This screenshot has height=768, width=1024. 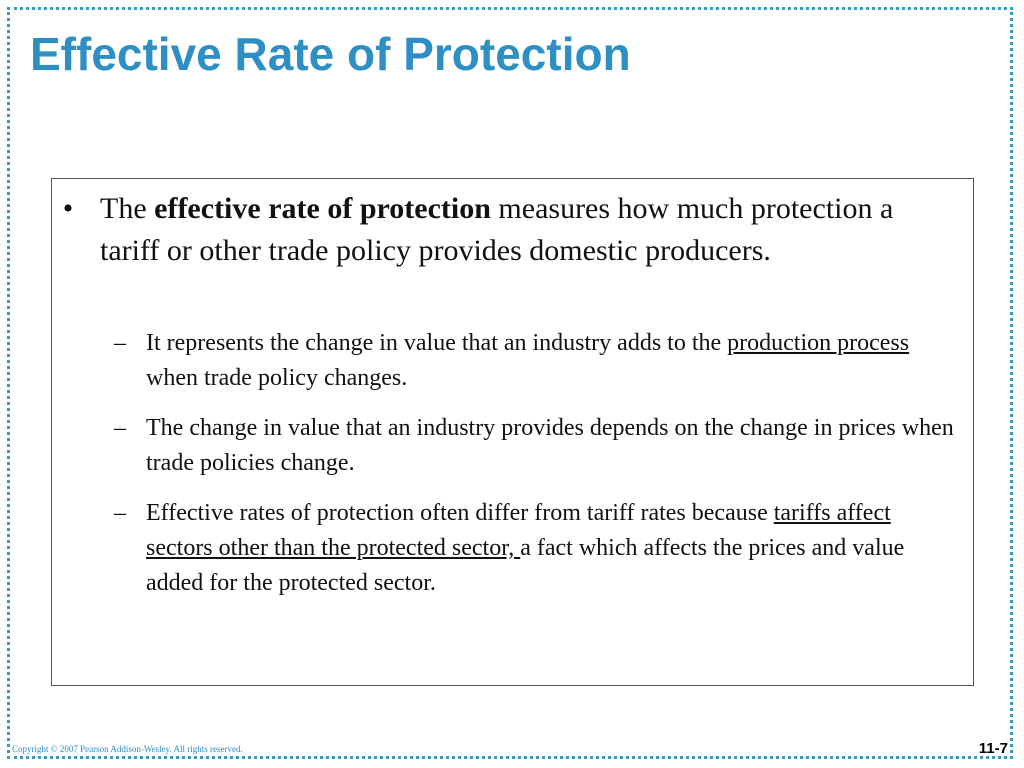 What do you see at coordinates (818, 343) in the screenshot?
I see `sub-bullet-underlined: production process` at bounding box center [818, 343].